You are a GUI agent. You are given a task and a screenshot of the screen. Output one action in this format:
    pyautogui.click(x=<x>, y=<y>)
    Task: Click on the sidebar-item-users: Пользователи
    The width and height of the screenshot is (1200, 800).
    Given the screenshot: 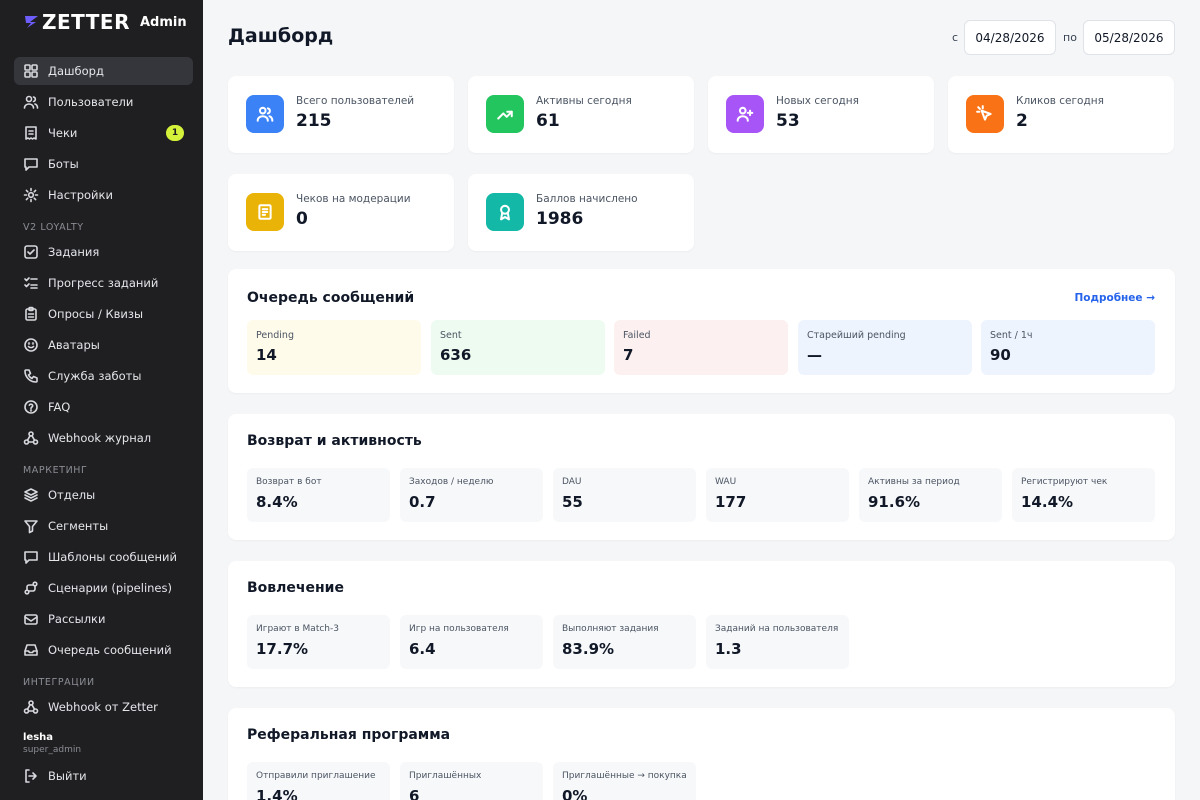 What is the action you would take?
    pyautogui.click(x=103, y=102)
    